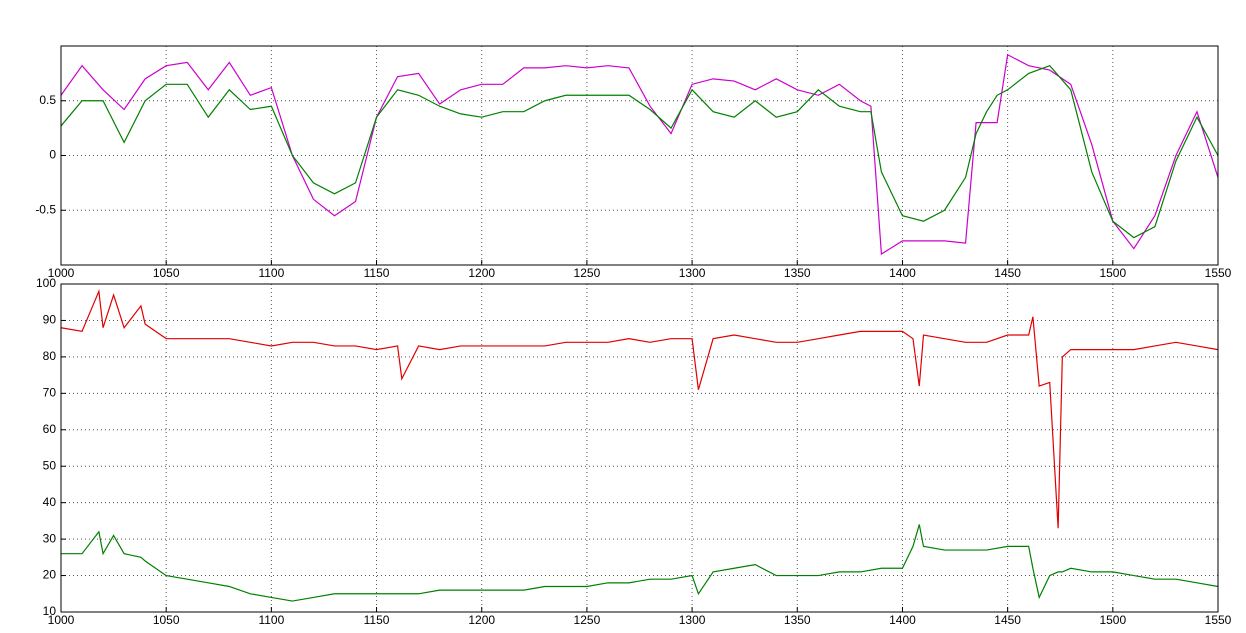 Image resolution: width=1246 pixels, height=633 pixels. I want to click on y-tick-label: 20, so click(50, 575).